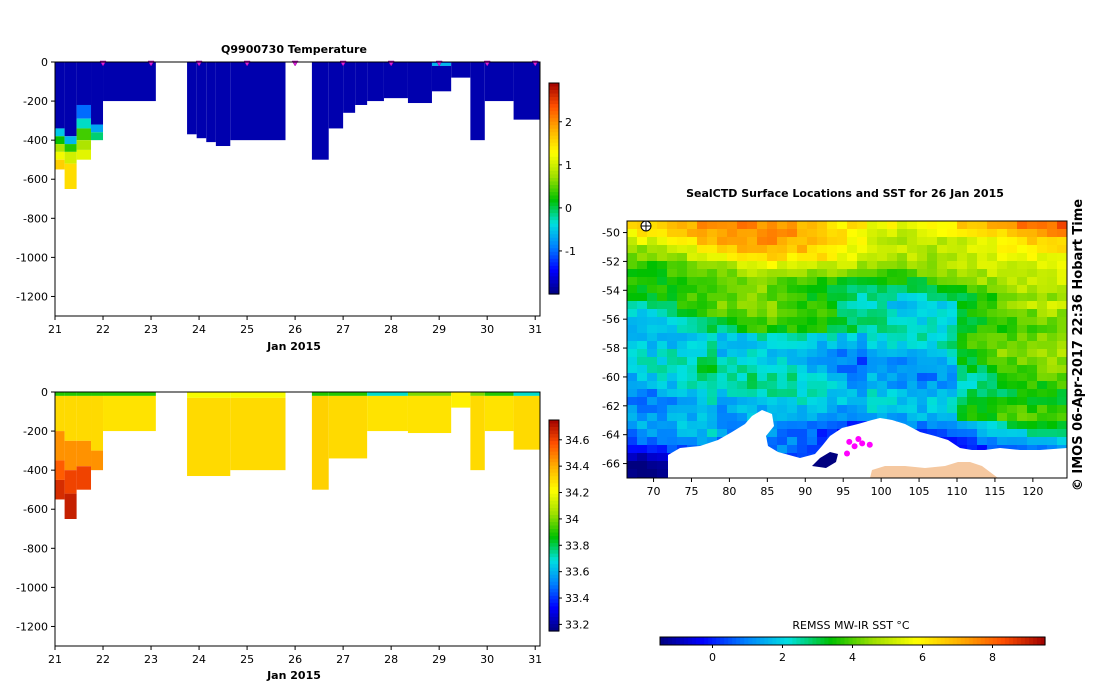 The height and width of the screenshot is (700, 1099). Describe the element at coordinates (294, 49) in the screenshot. I see `temperature-title: Q9900730 Temperature` at that location.